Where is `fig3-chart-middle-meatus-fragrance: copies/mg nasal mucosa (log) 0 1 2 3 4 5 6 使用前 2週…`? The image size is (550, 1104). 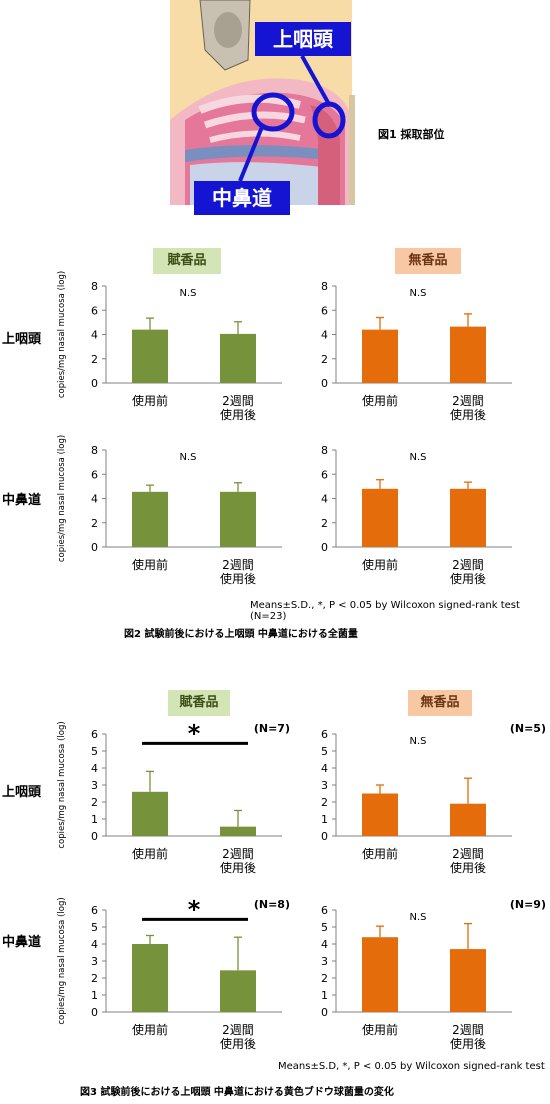
fig3-chart-middle-meatus-fragrance: copies/mg nasal mucosa (log) 0 1 2 3 4 5 6 使用前 2週… is located at coordinates (173, 973).